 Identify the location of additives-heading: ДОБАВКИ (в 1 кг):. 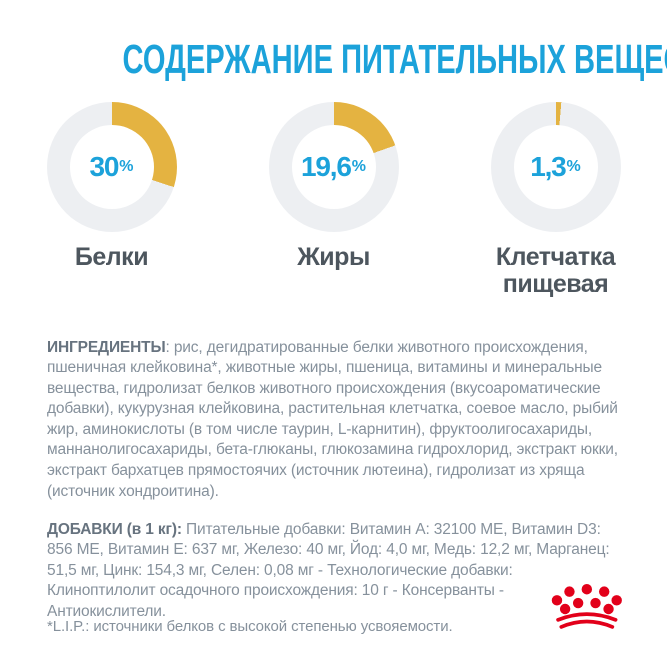
(114, 529).